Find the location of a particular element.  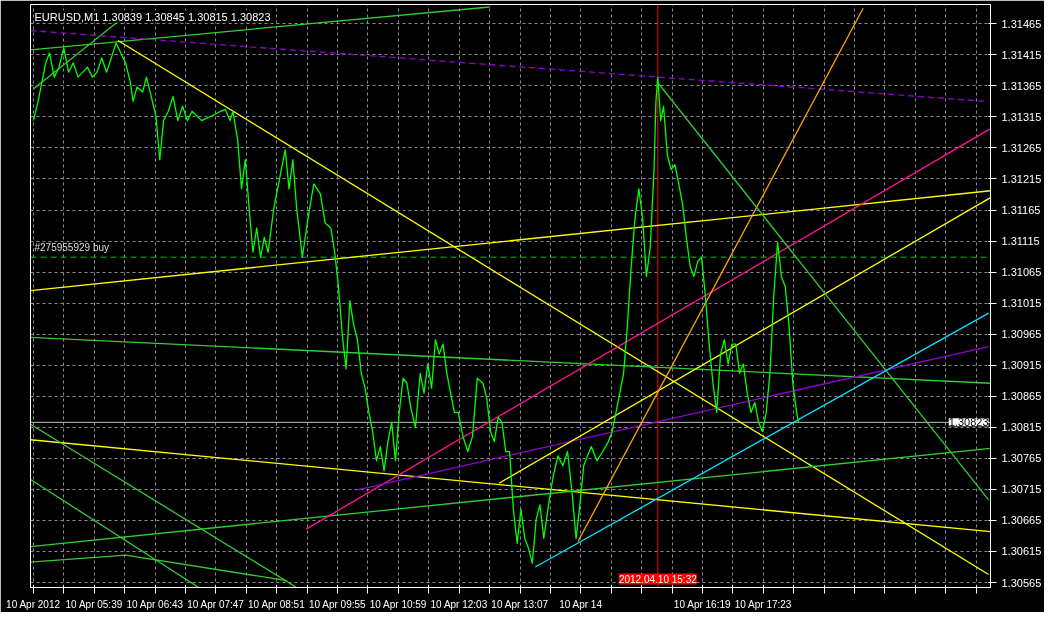

y-tick-label: 1.30965 is located at coordinates (1021, 334).